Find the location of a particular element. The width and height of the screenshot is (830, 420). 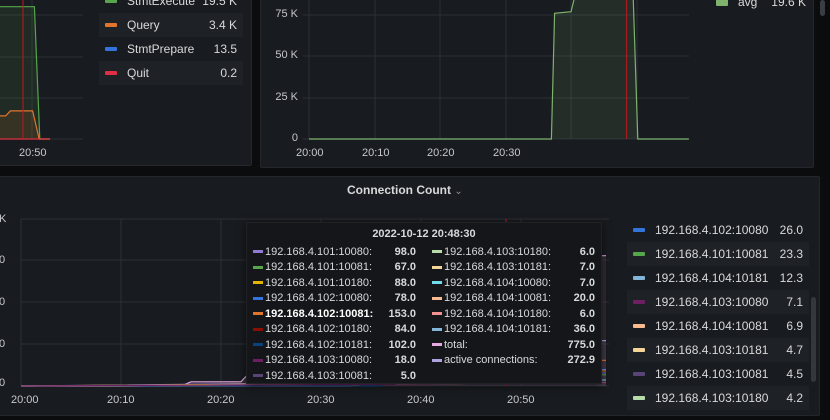

tooltip-row: 192.168.4.104:10081: 20.0 is located at coordinates (513, 299).